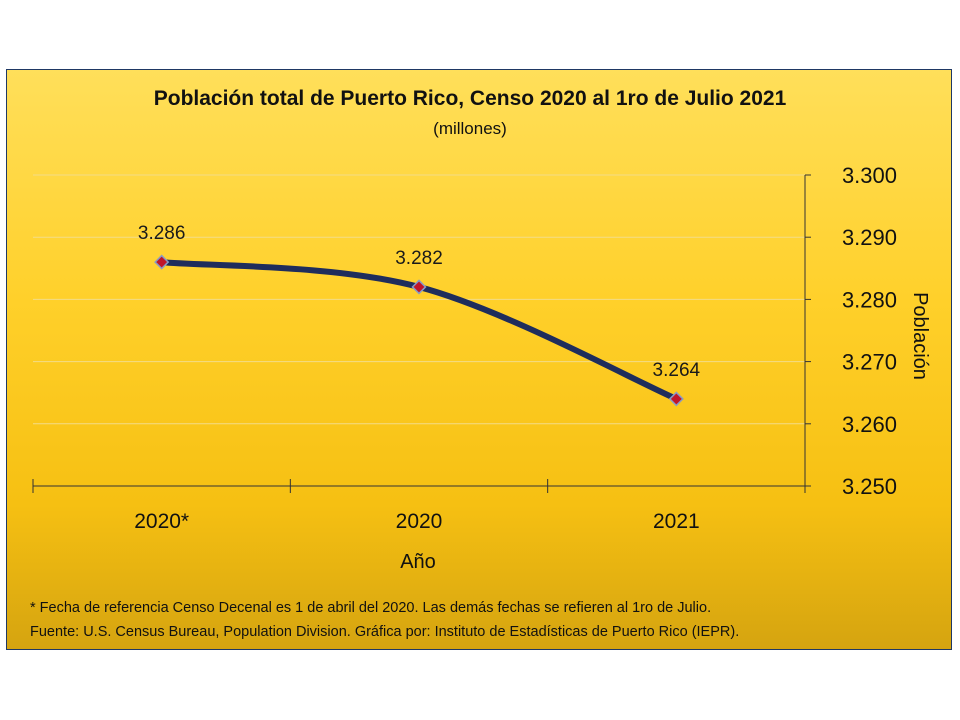  Describe the element at coordinates (869, 237) in the screenshot. I see `y-tick-label: 3.290` at that location.